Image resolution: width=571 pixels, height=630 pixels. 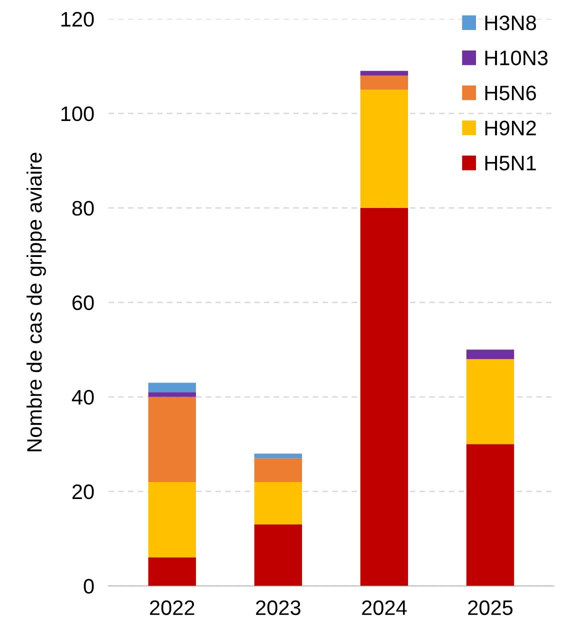 What do you see at coordinates (510, 128) in the screenshot?
I see `legend-label: H9N2` at bounding box center [510, 128].